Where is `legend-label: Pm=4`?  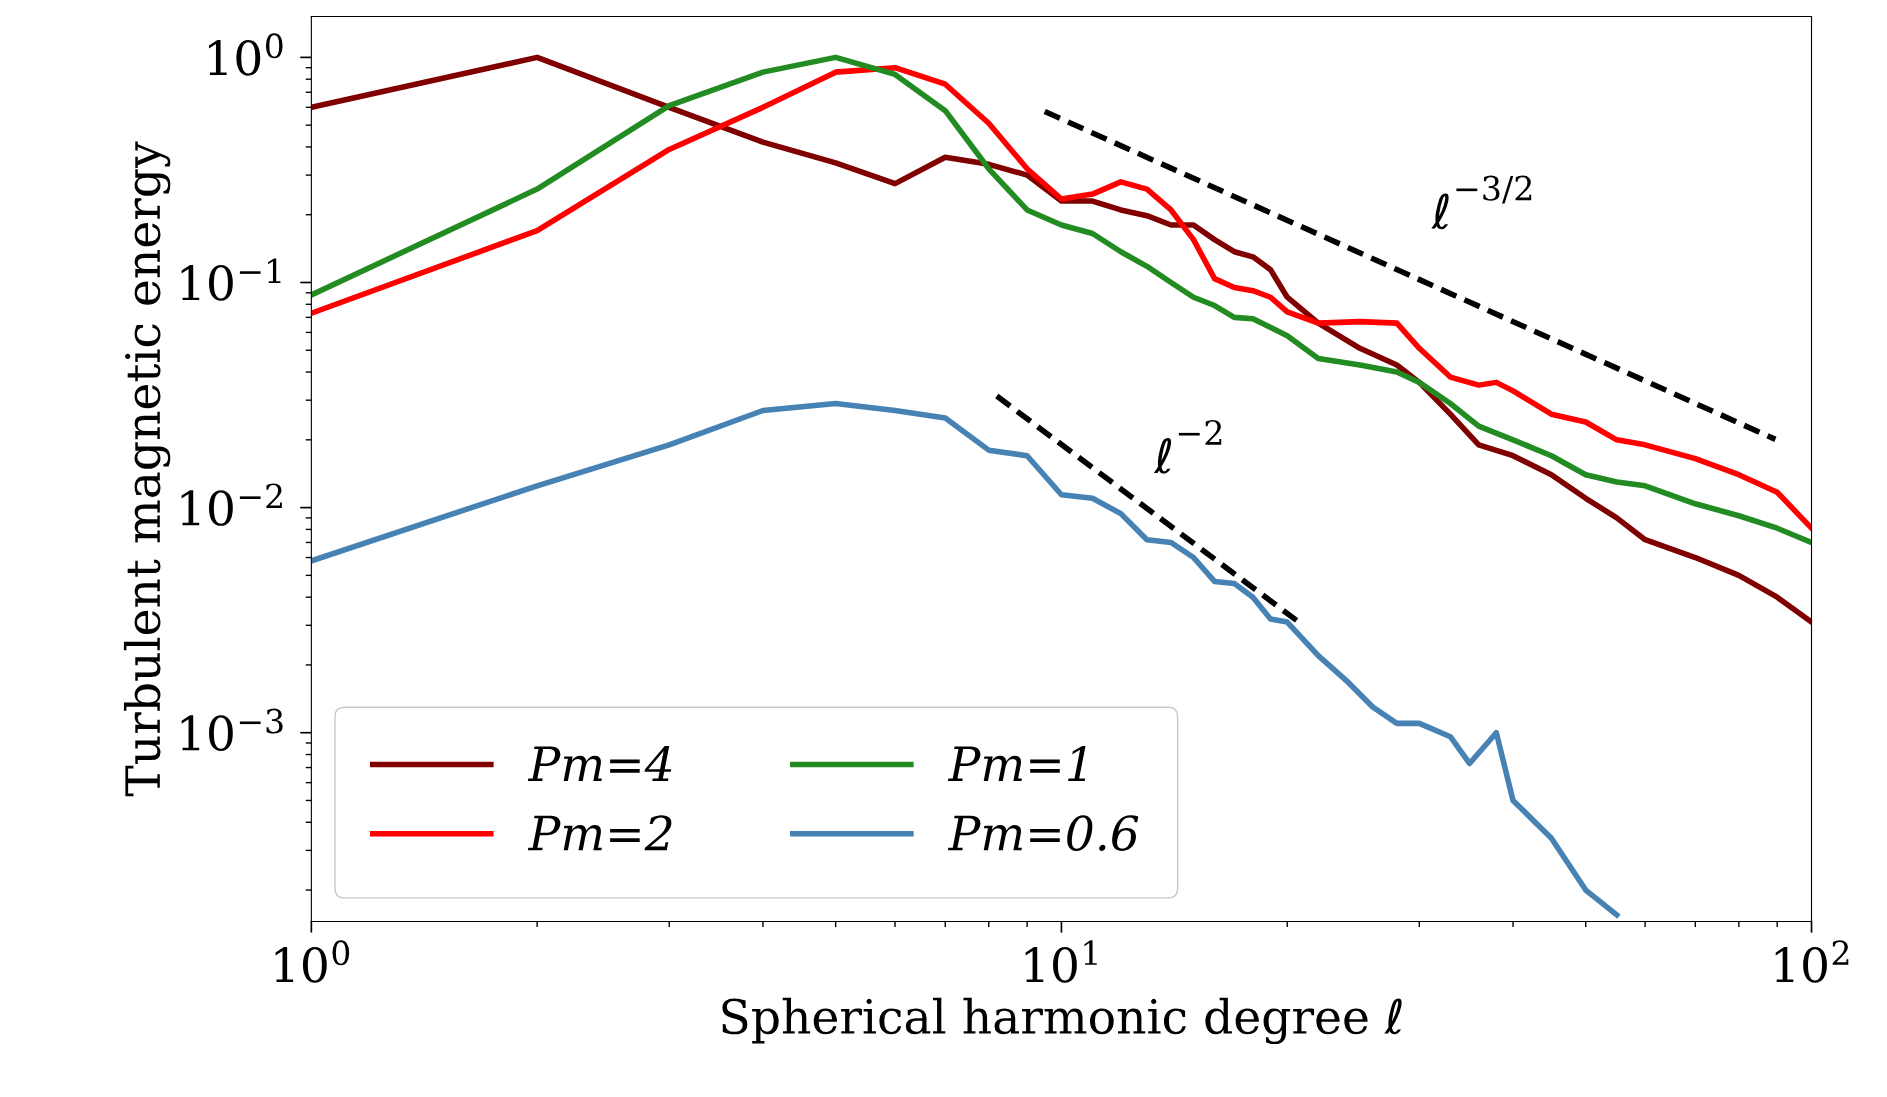
legend-label: Pm=4 is located at coordinates (599, 763).